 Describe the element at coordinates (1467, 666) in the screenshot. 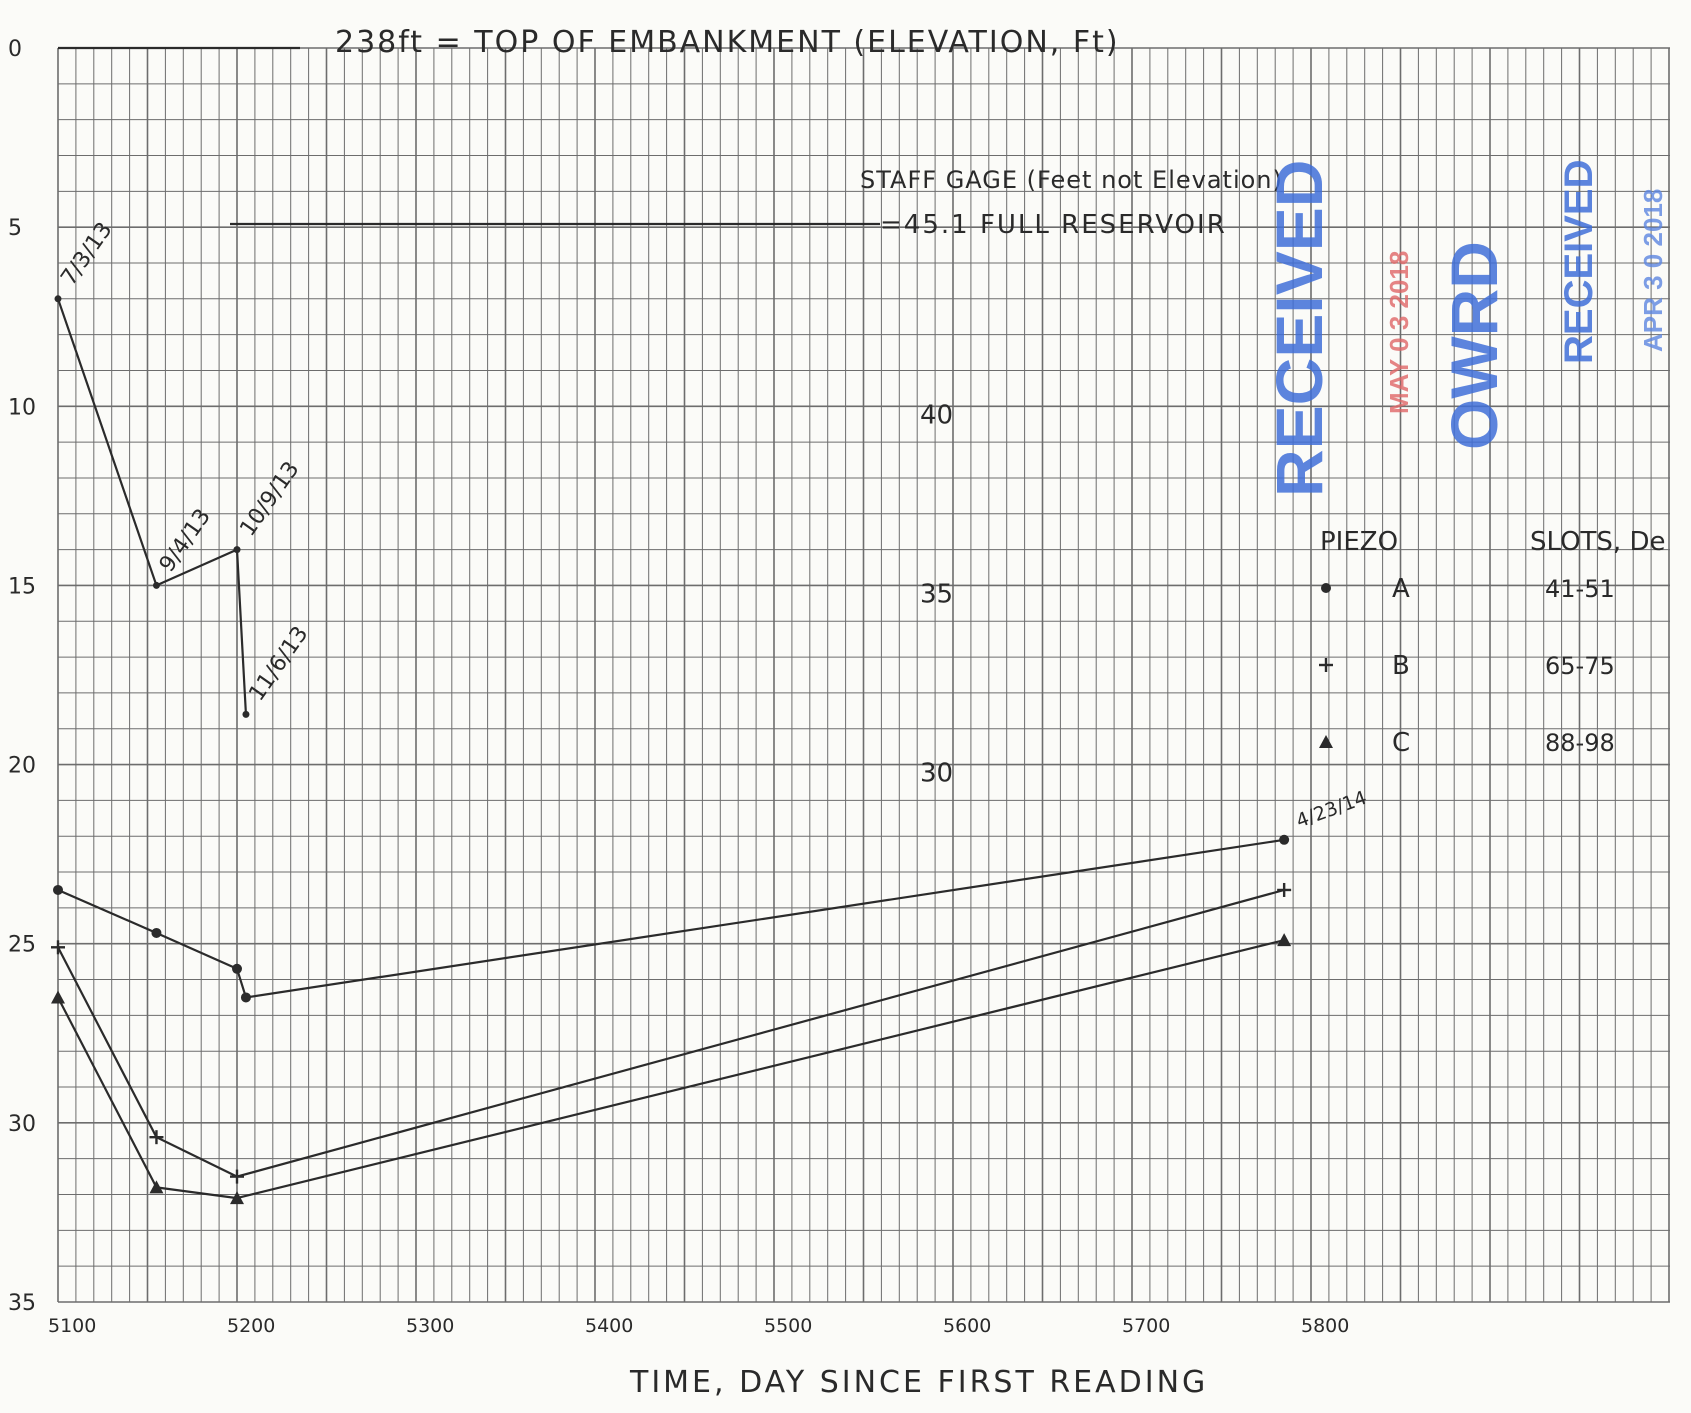

I see `legend-rows: A 41-51 B 65-75 C 88-98` at that location.